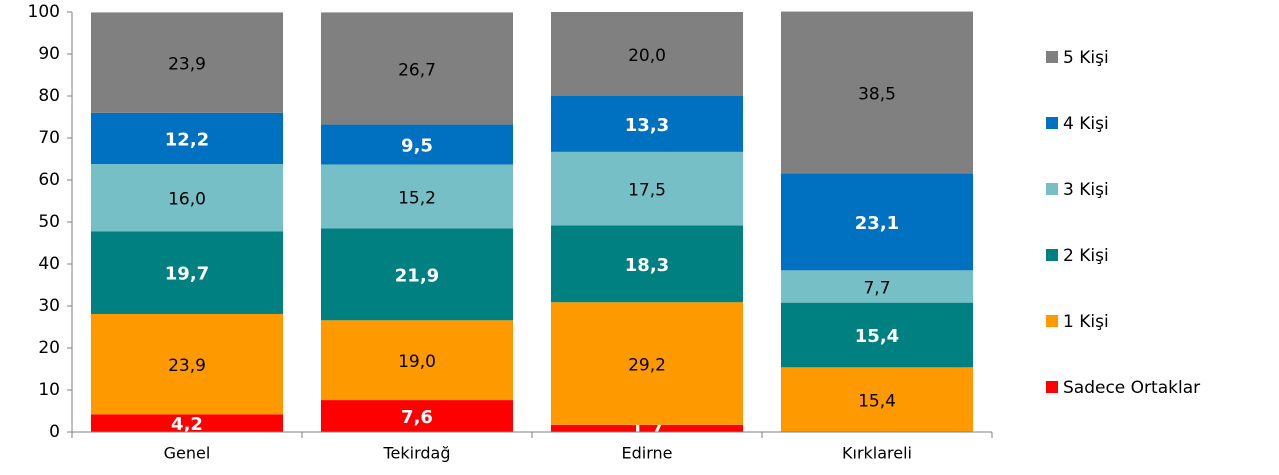  What do you see at coordinates (647, 453) in the screenshot?
I see `x-tick-label: Edirne` at bounding box center [647, 453].